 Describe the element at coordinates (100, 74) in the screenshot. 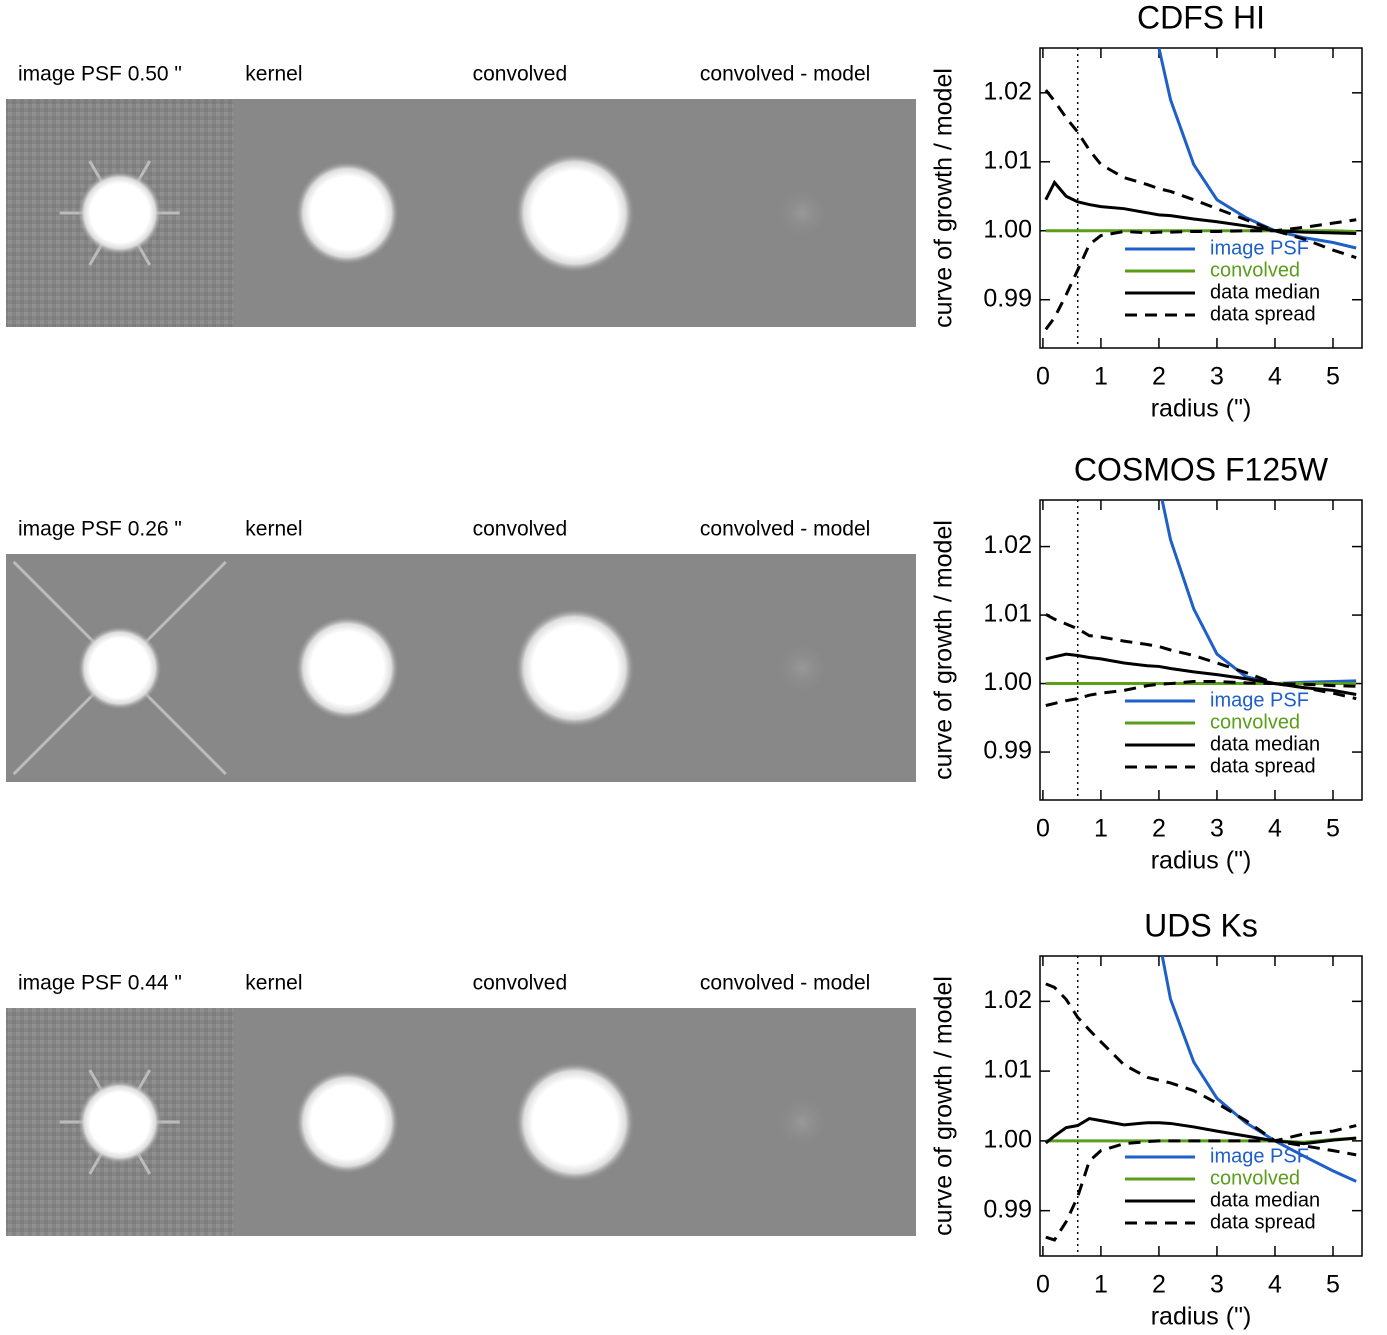

I see `panel-label: image PSF 0.50 "` at that location.